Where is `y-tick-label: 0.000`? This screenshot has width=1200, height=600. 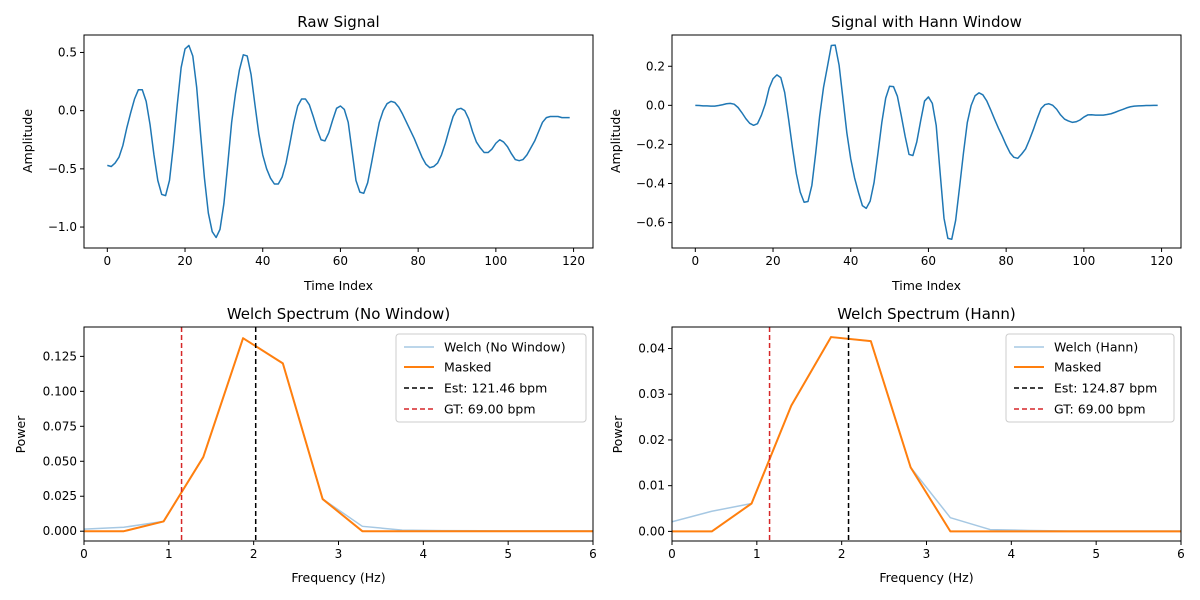
y-tick-label: 0.000 is located at coordinates (60, 531).